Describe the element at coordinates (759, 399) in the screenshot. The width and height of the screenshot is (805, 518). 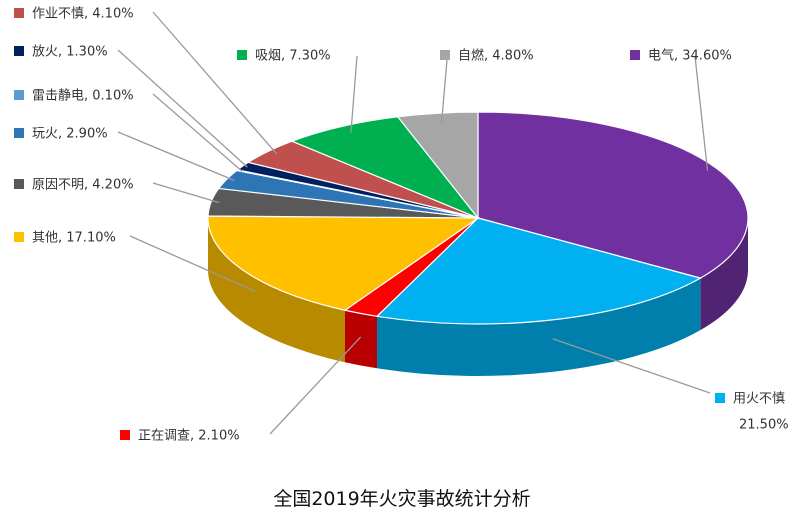
I see `data-label-slice-1: 用火不慎` at that location.